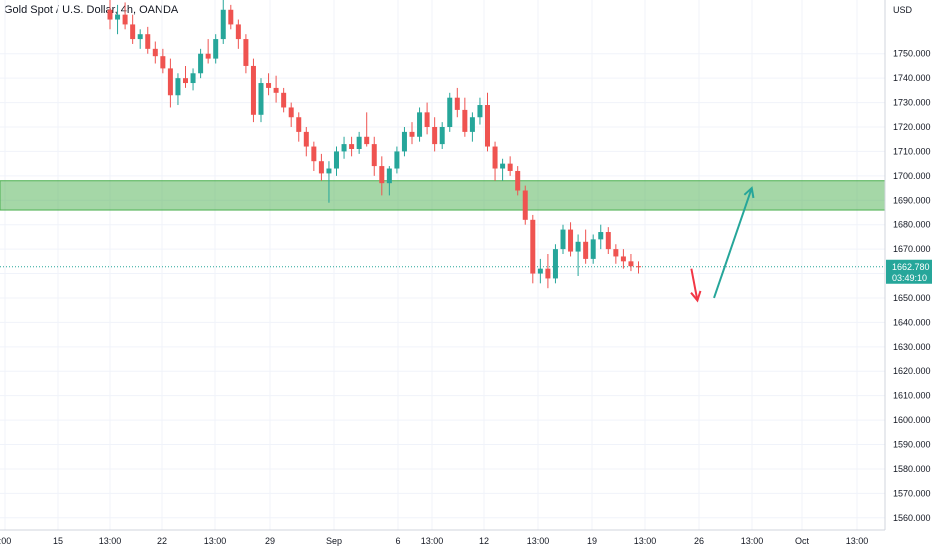  What do you see at coordinates (912, 518) in the screenshot?
I see `y-tick-label: 1560.000` at bounding box center [912, 518].